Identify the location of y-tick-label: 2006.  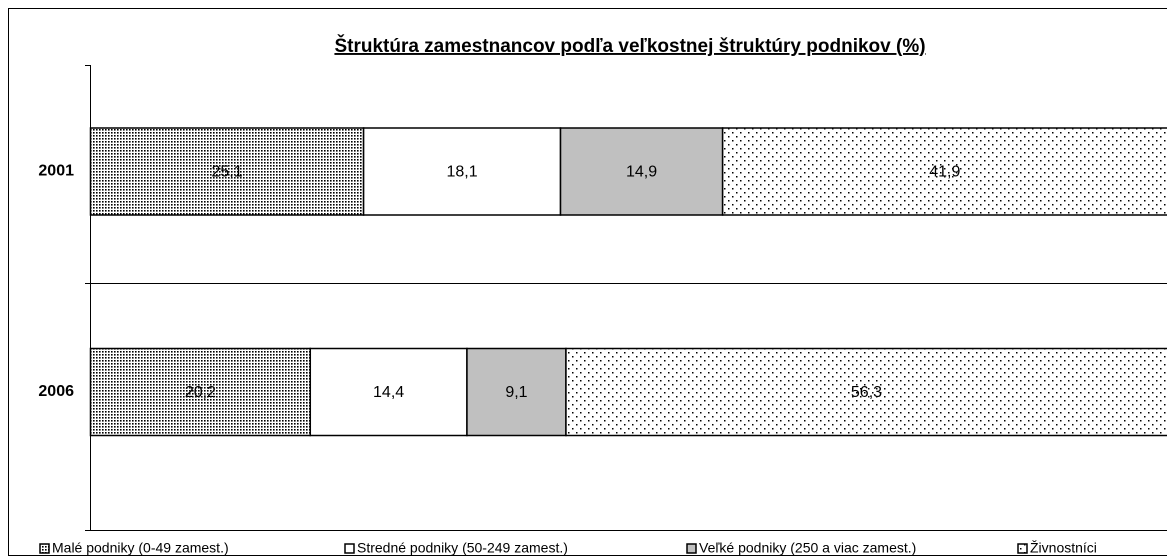
(56, 391).